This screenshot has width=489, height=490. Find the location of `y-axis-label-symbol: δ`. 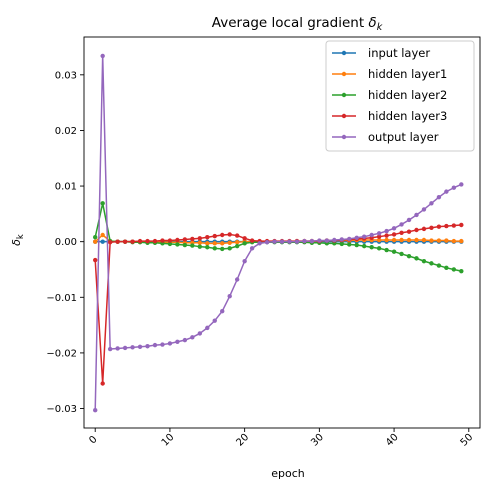

y-axis-label-symbol: δ is located at coordinates (16, 242).